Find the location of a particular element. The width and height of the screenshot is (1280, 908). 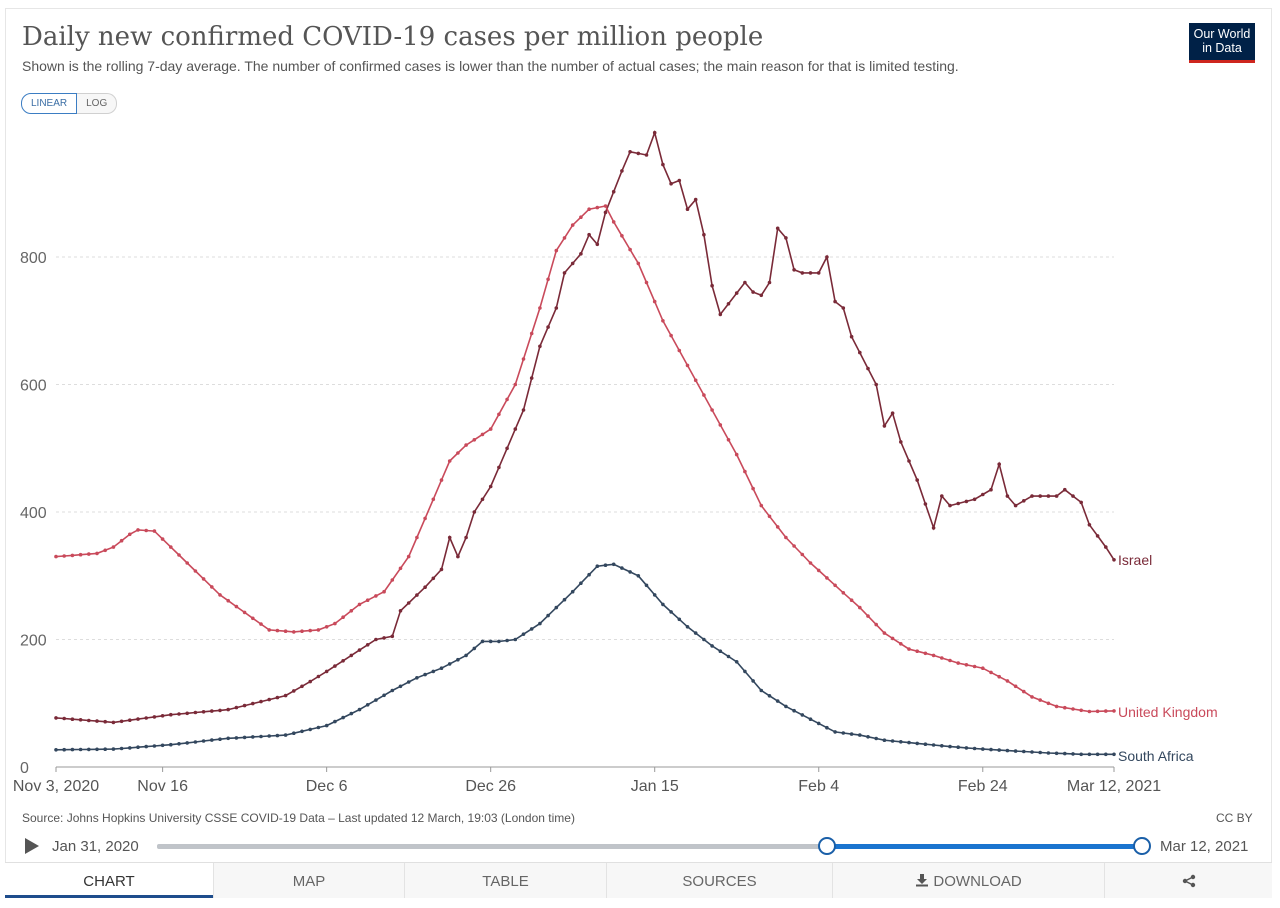

license-link: CC BY is located at coordinates (1234, 818).